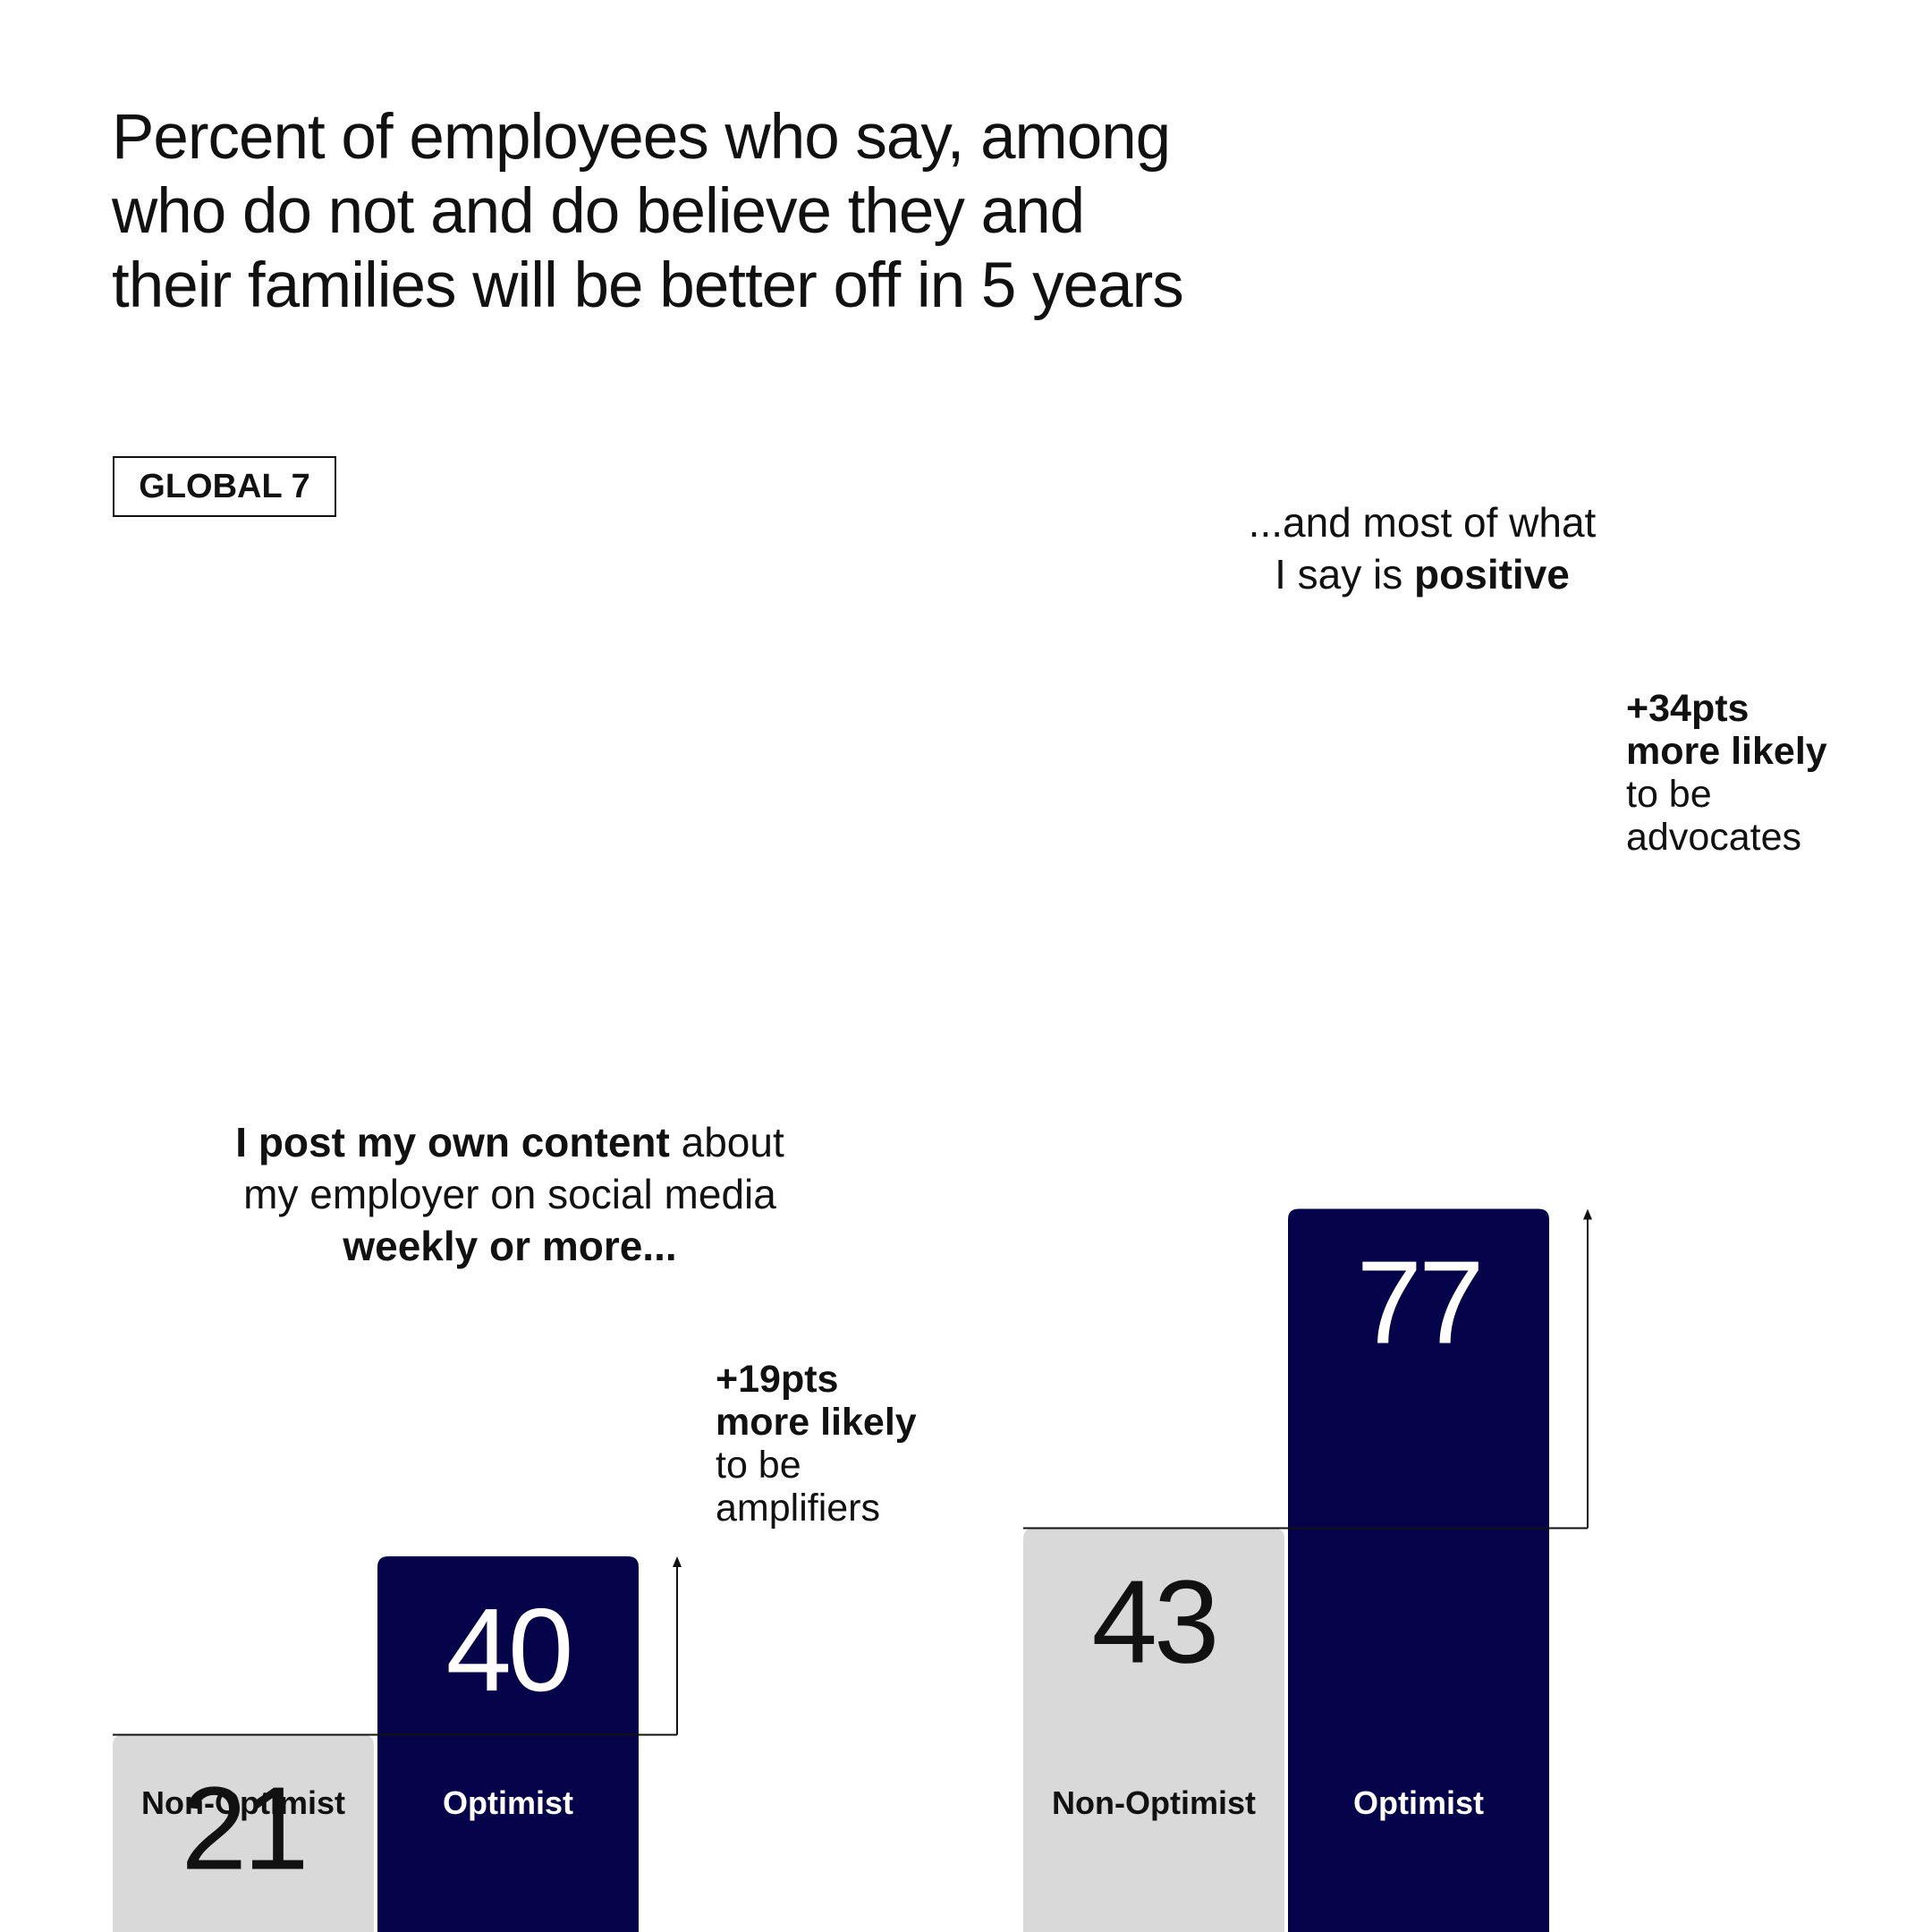 Image resolution: width=1932 pixels, height=1932 pixels. Describe the element at coordinates (598, 211) in the screenshot. I see `title-line-2: who do not and do believe they and` at that location.